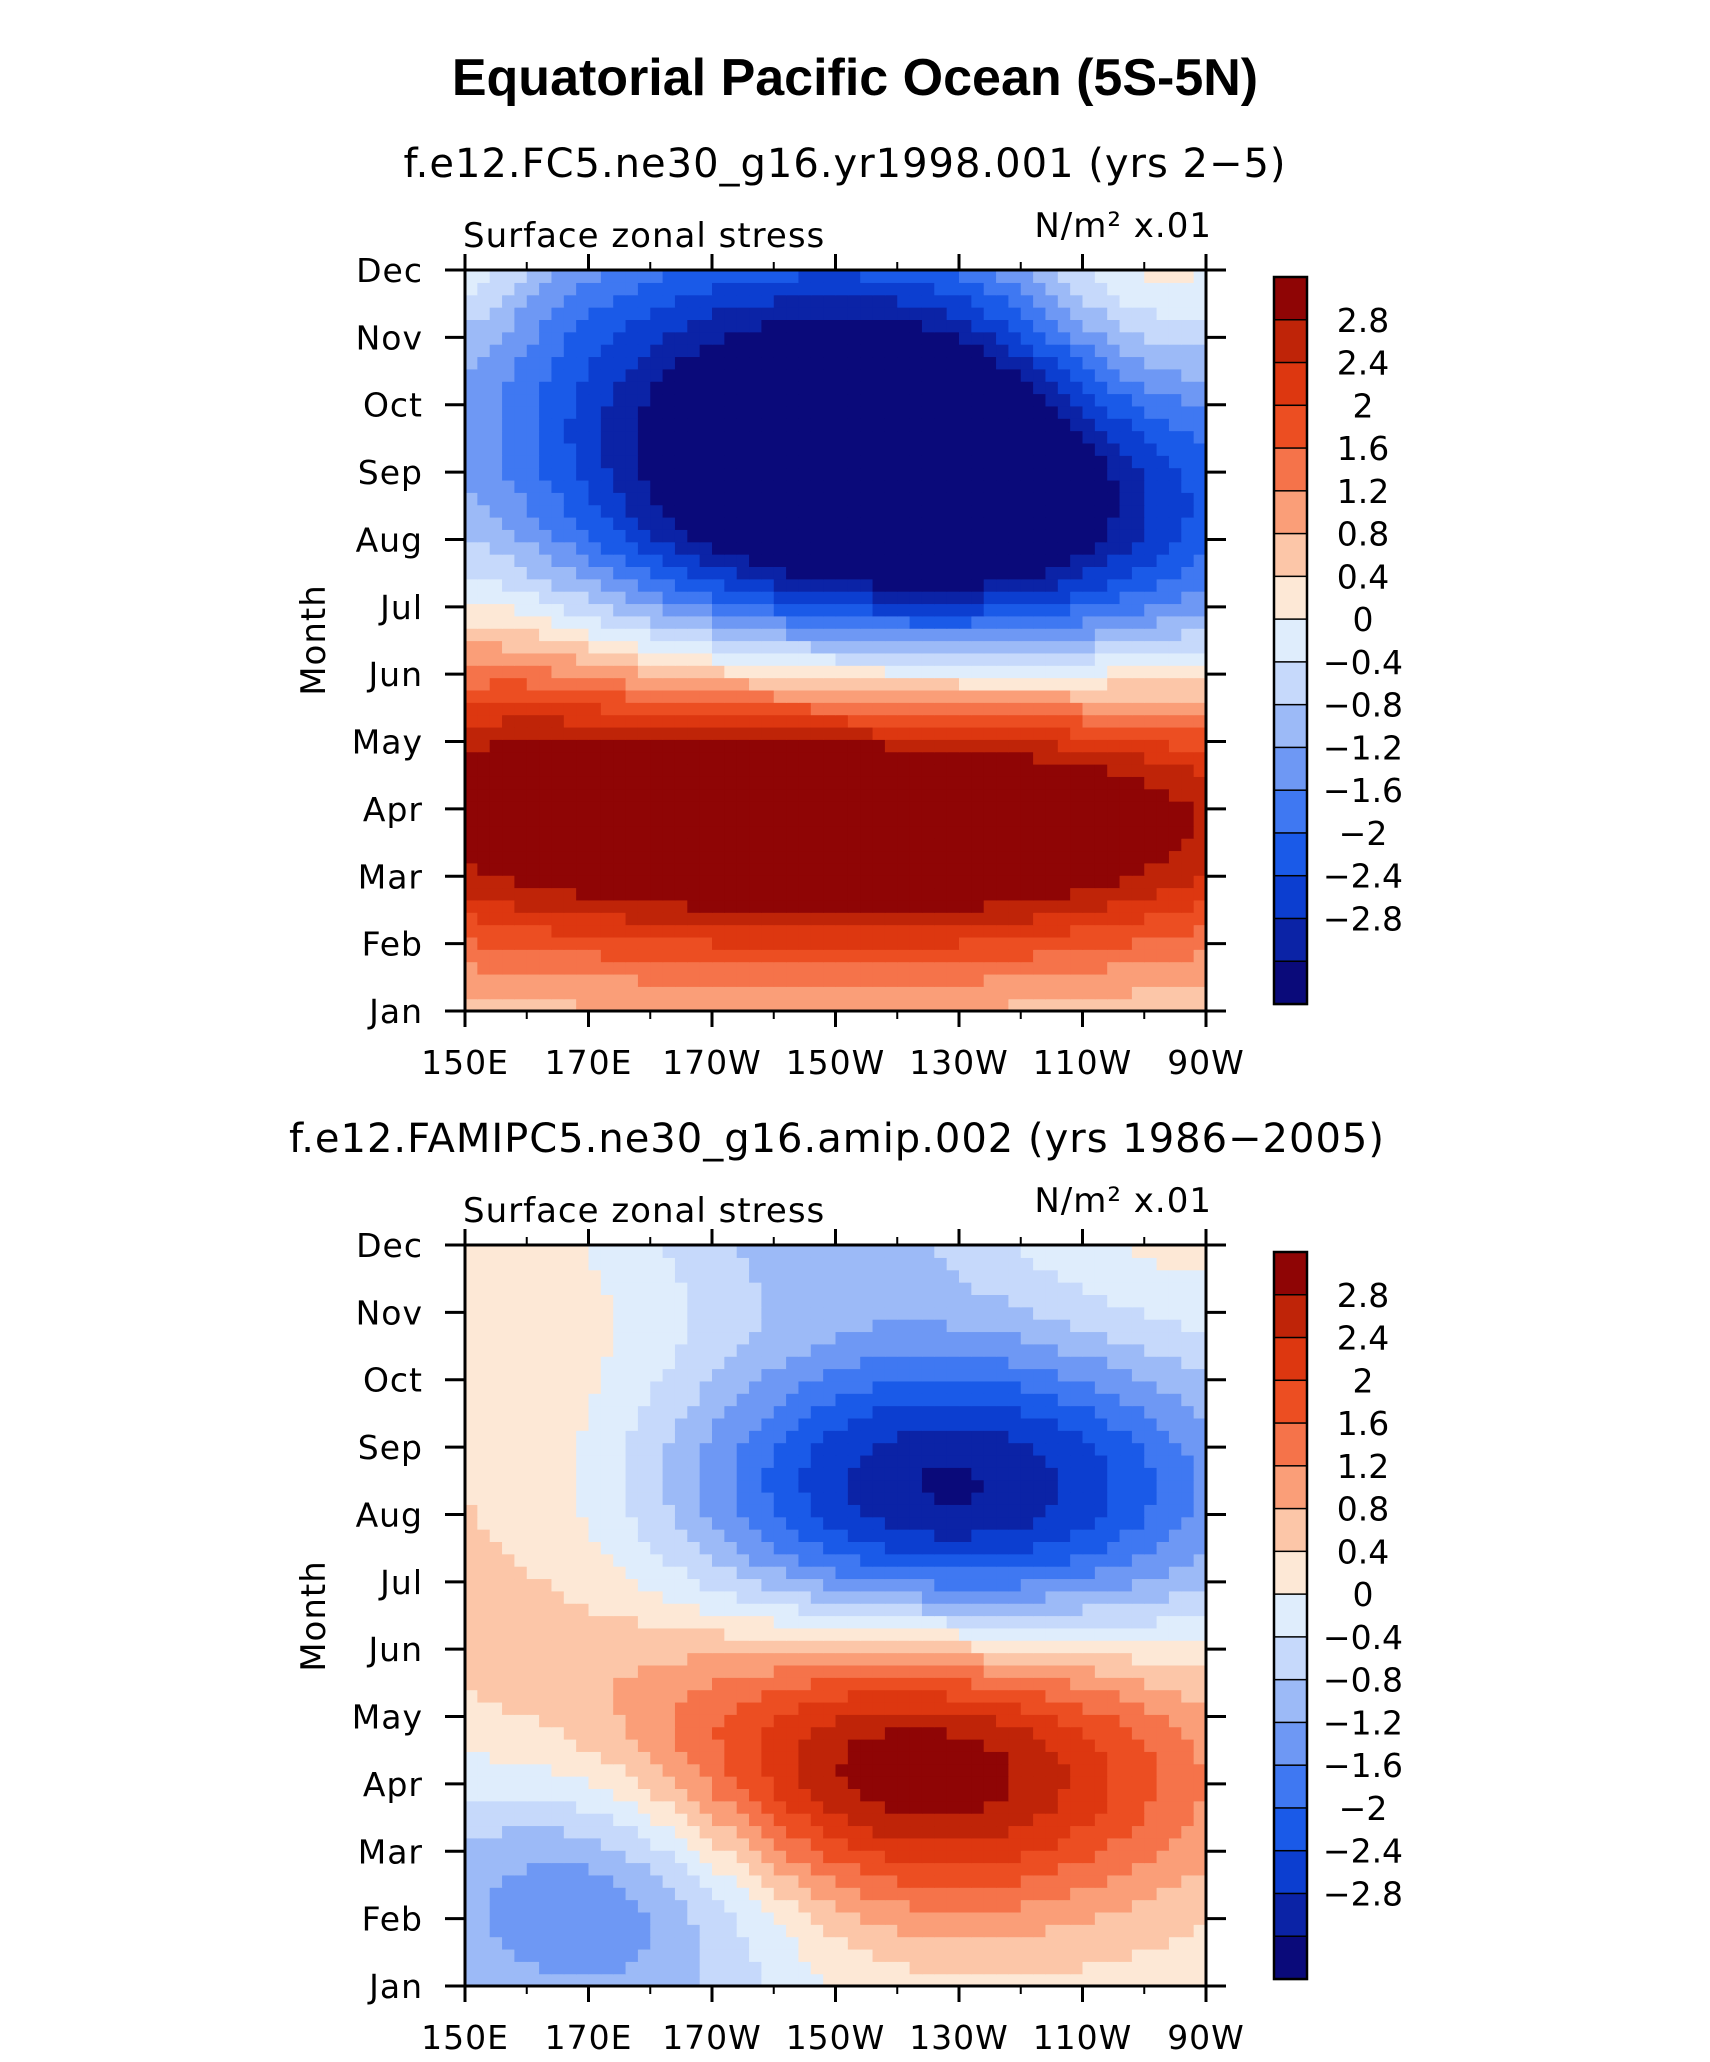 The width and height of the screenshot is (1710, 2062). What do you see at coordinates (1363, 405) in the screenshot?
I see `colorbar-label: 2` at bounding box center [1363, 405].